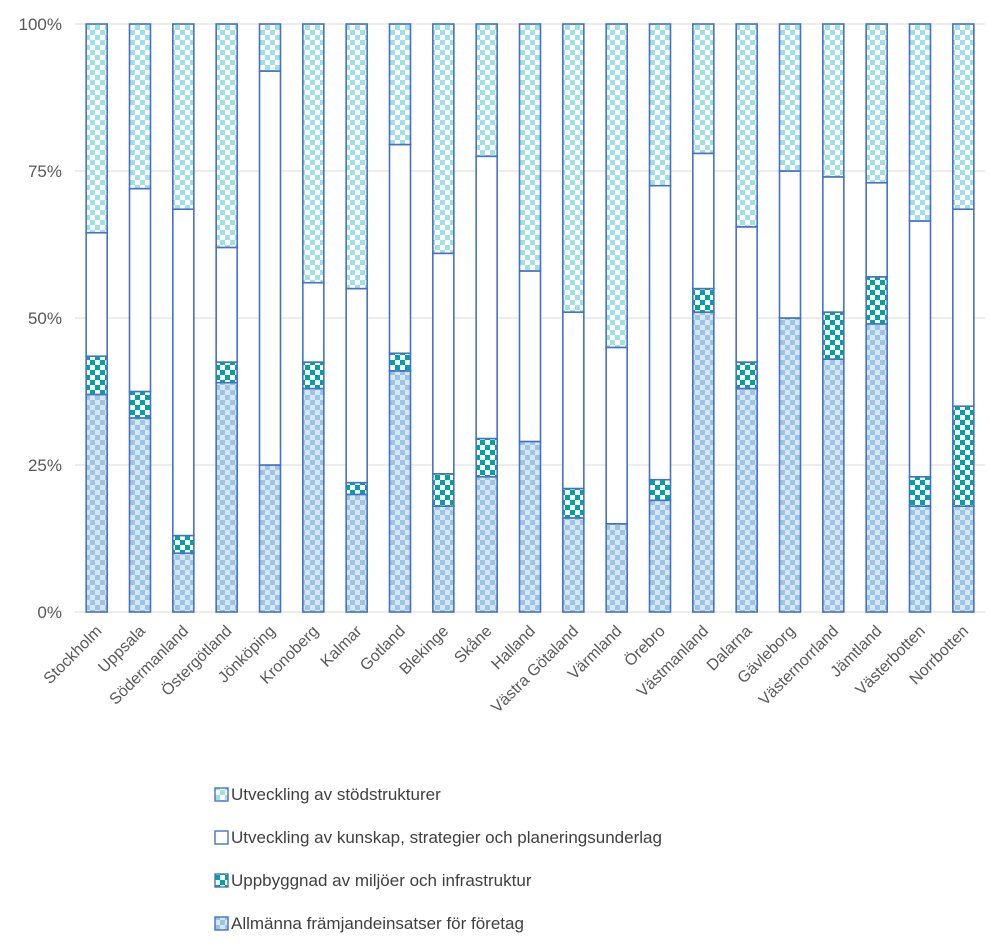 Image resolution: width=989 pixels, height=945 pixels. What do you see at coordinates (49, 612) in the screenshot?
I see `y-tick-label: 0%` at bounding box center [49, 612].